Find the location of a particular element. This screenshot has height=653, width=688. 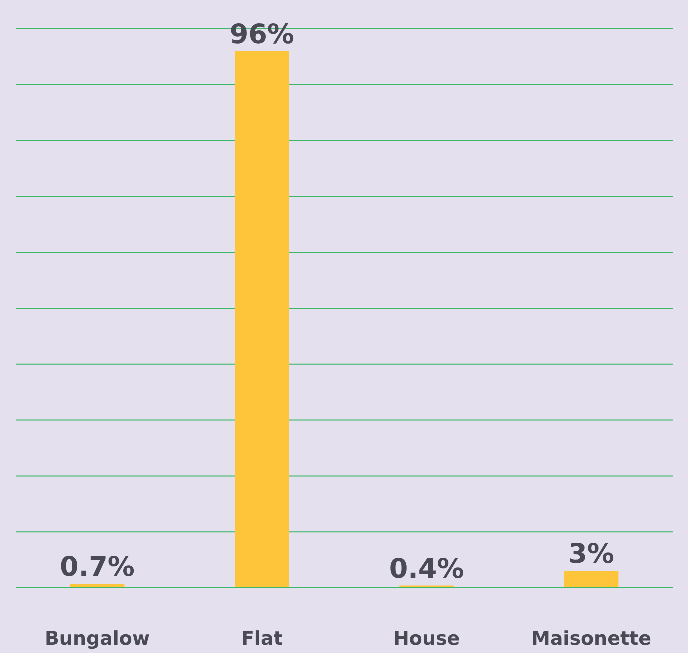

x-tick-label: House is located at coordinates (426, 639).